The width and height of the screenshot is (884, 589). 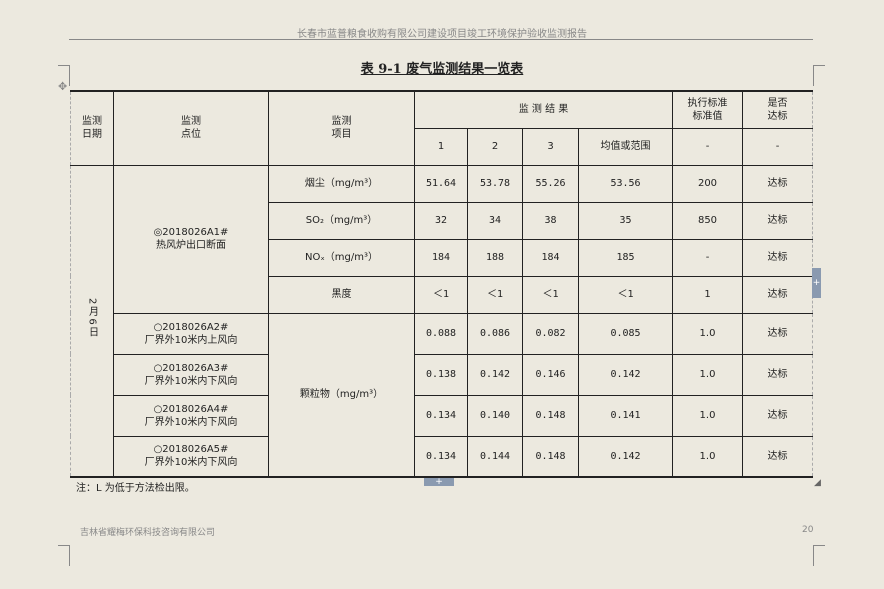 I want to click on value-cell: 0.088, so click(x=441, y=333).